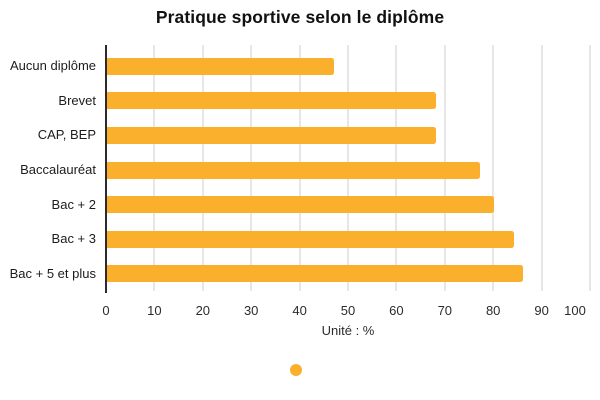 This screenshot has width=600, height=400. Describe the element at coordinates (300, 17) in the screenshot. I see `chart-title: Pratique sportive selon le diplôme` at that location.